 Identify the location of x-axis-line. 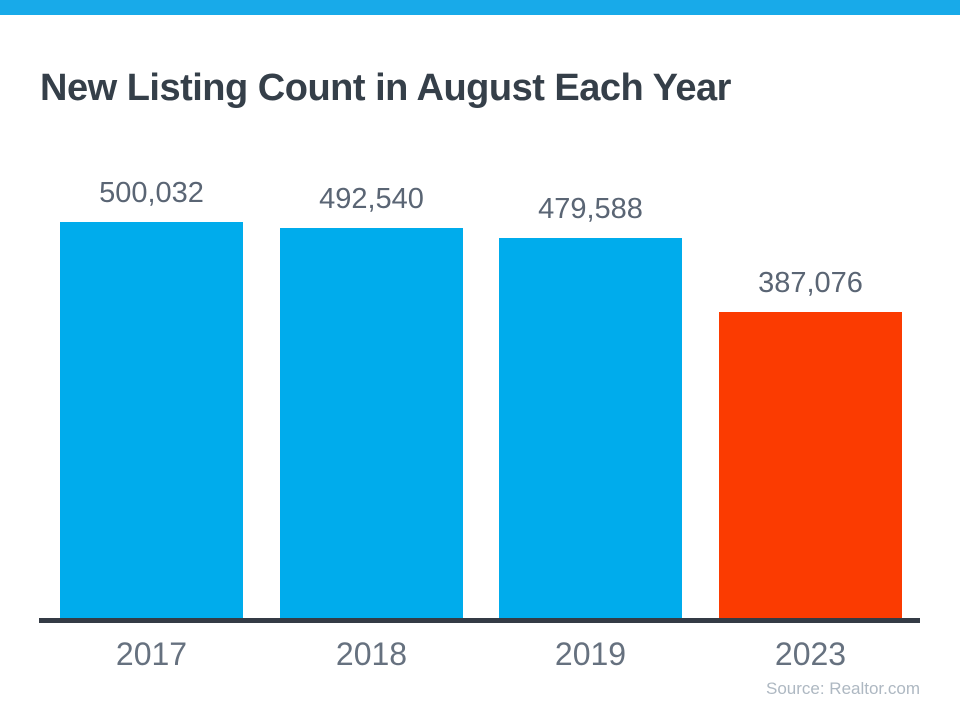
(479, 620).